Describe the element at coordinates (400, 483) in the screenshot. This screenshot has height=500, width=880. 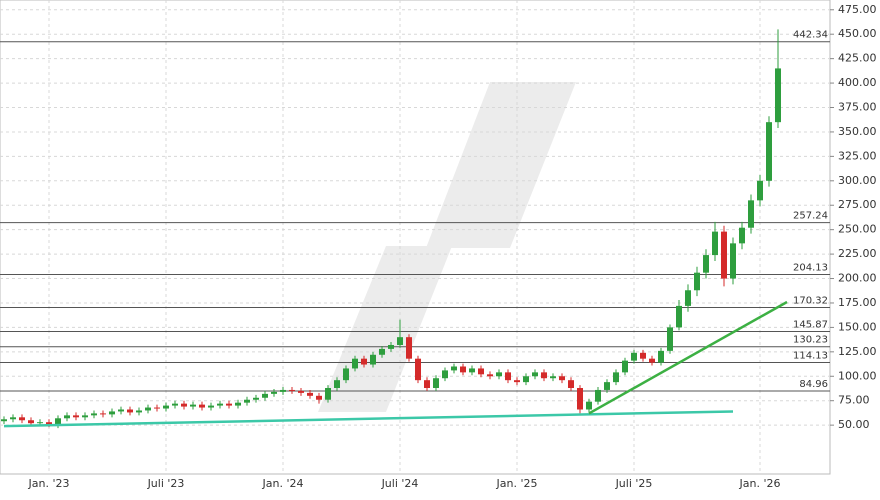
I see `x-tick-label: Juli '24` at that location.